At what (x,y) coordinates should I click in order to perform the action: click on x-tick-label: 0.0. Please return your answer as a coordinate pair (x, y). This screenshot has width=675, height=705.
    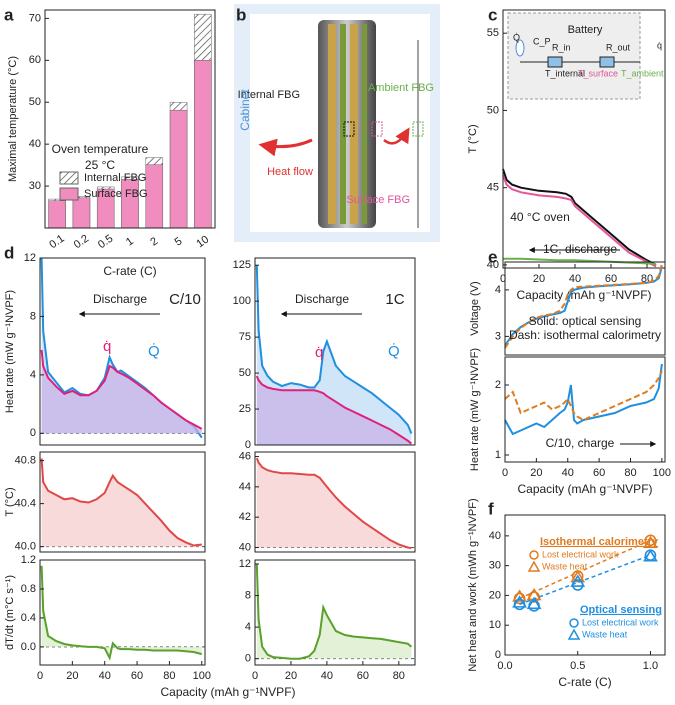
    Looking at the image, I should click on (504, 666).